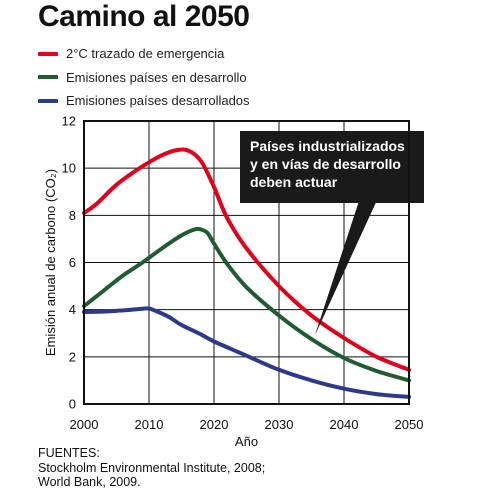 The height and width of the screenshot is (494, 500). I want to click on source-line-1: Stockholm Environmental Institute, 2008;, so click(152, 467).